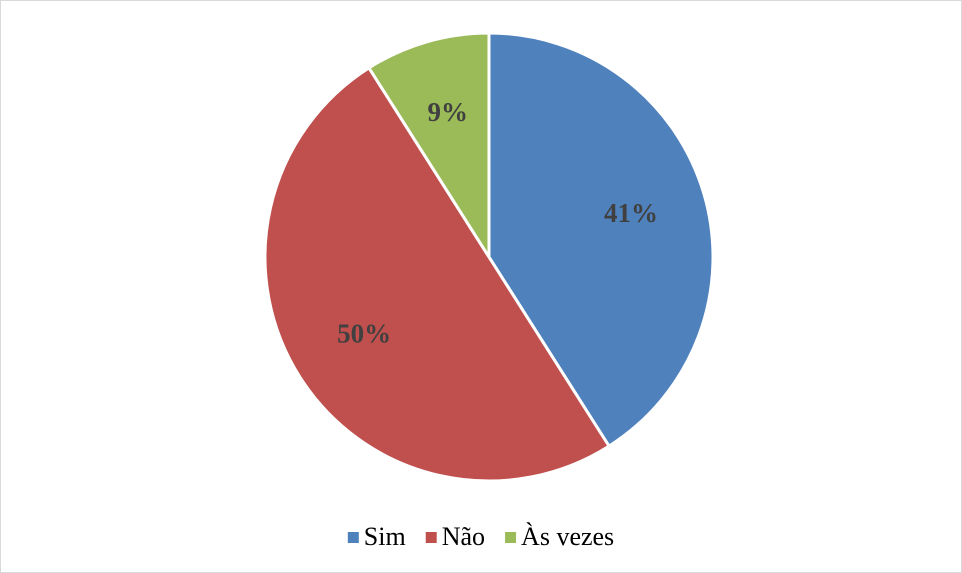 This screenshot has height=573, width=962. I want to click on legend-label: Não, so click(463, 536).